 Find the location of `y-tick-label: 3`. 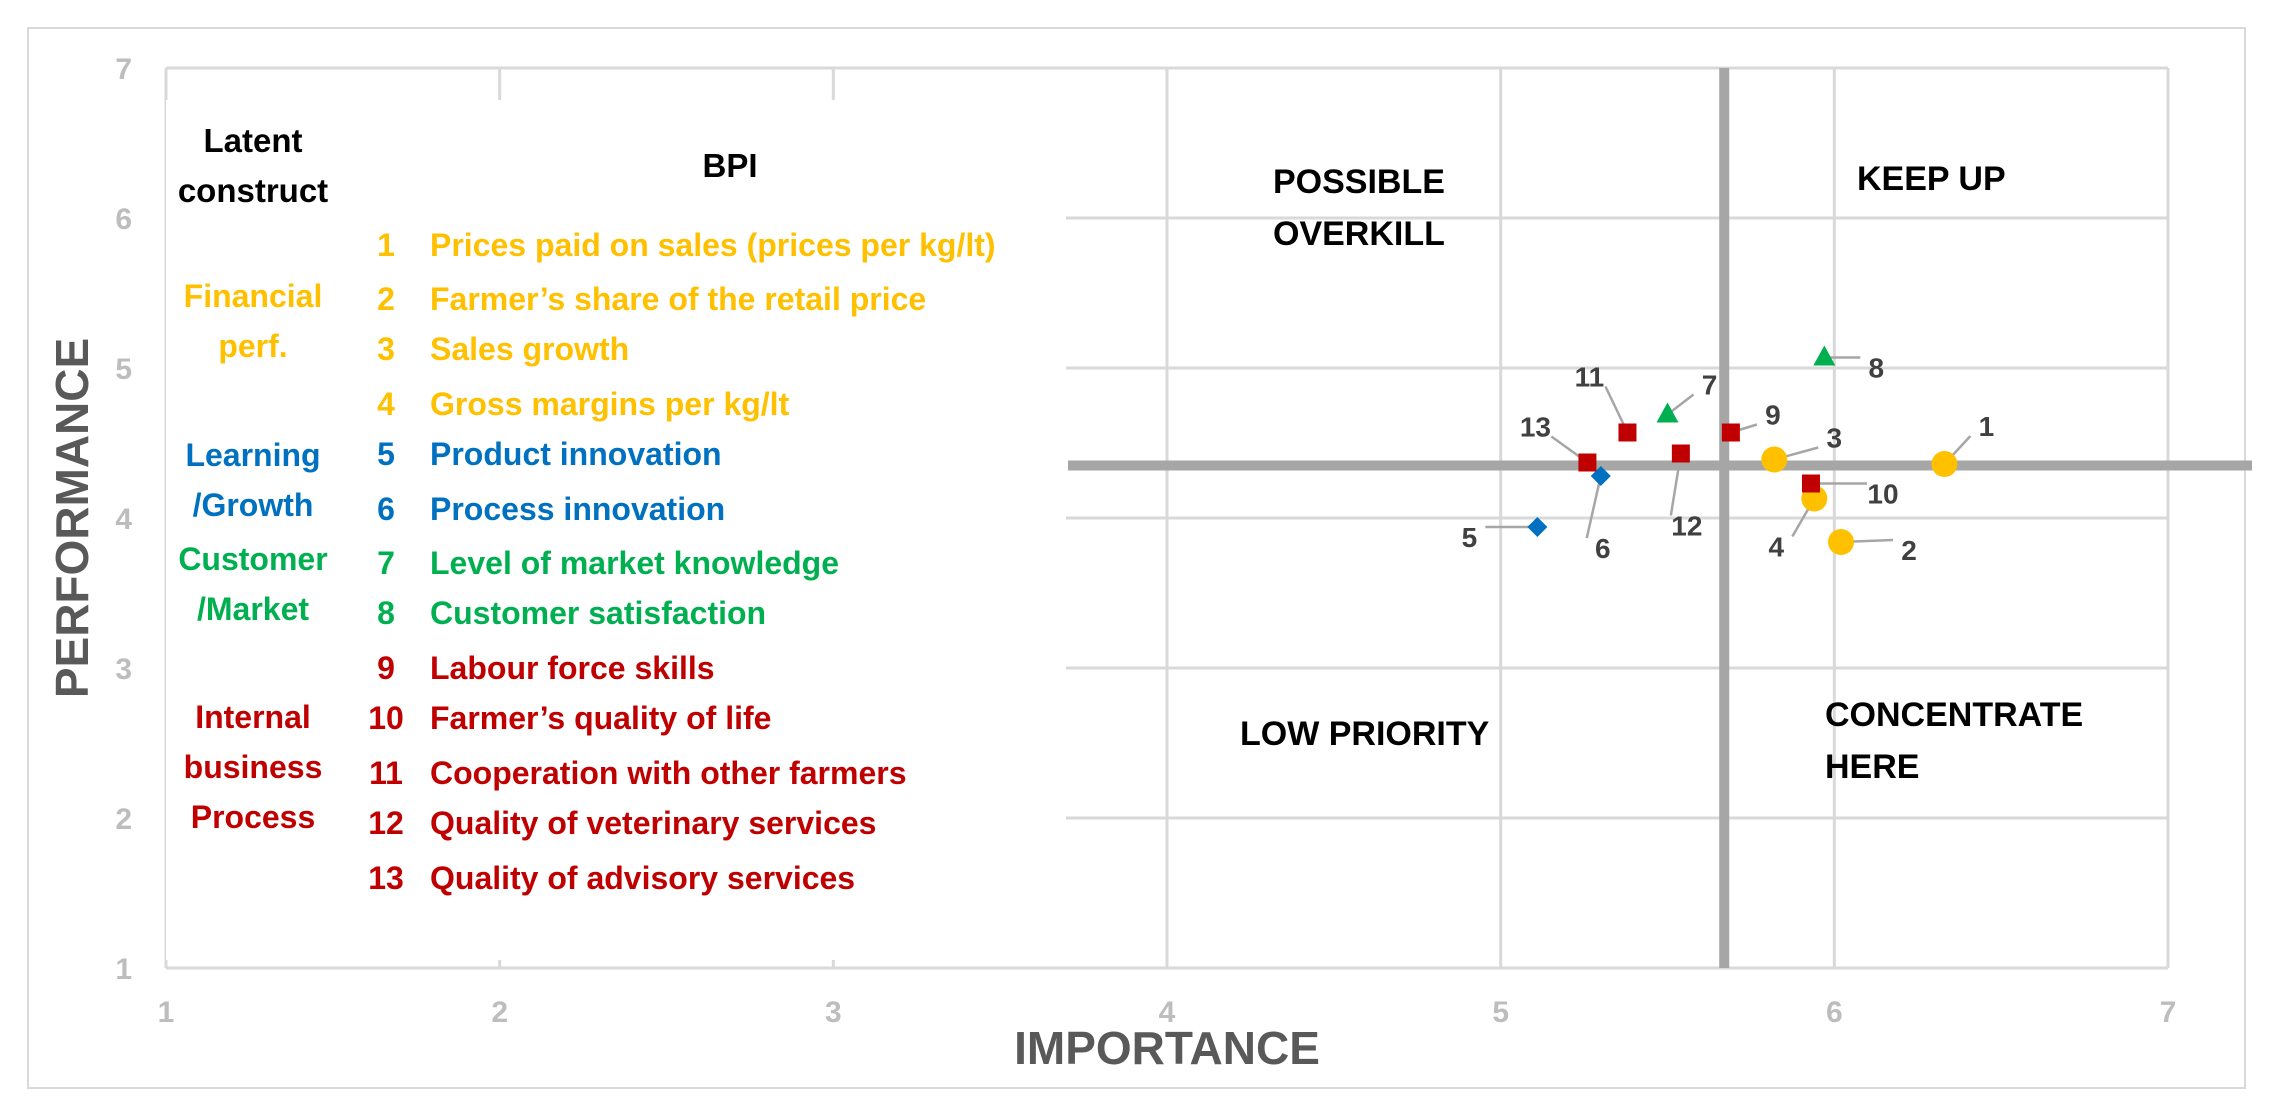

y-tick-label: 3 is located at coordinates (123, 669).